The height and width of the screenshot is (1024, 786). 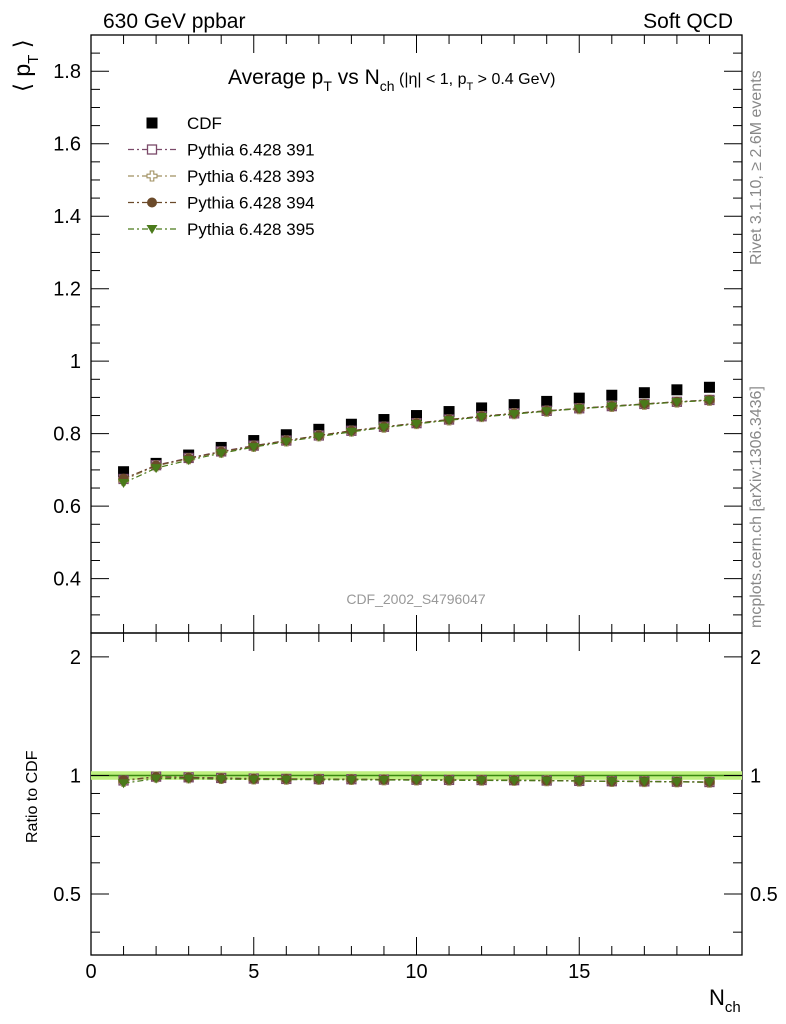 What do you see at coordinates (275, 77) in the screenshot?
I see `chart-title-main: Average p` at bounding box center [275, 77].